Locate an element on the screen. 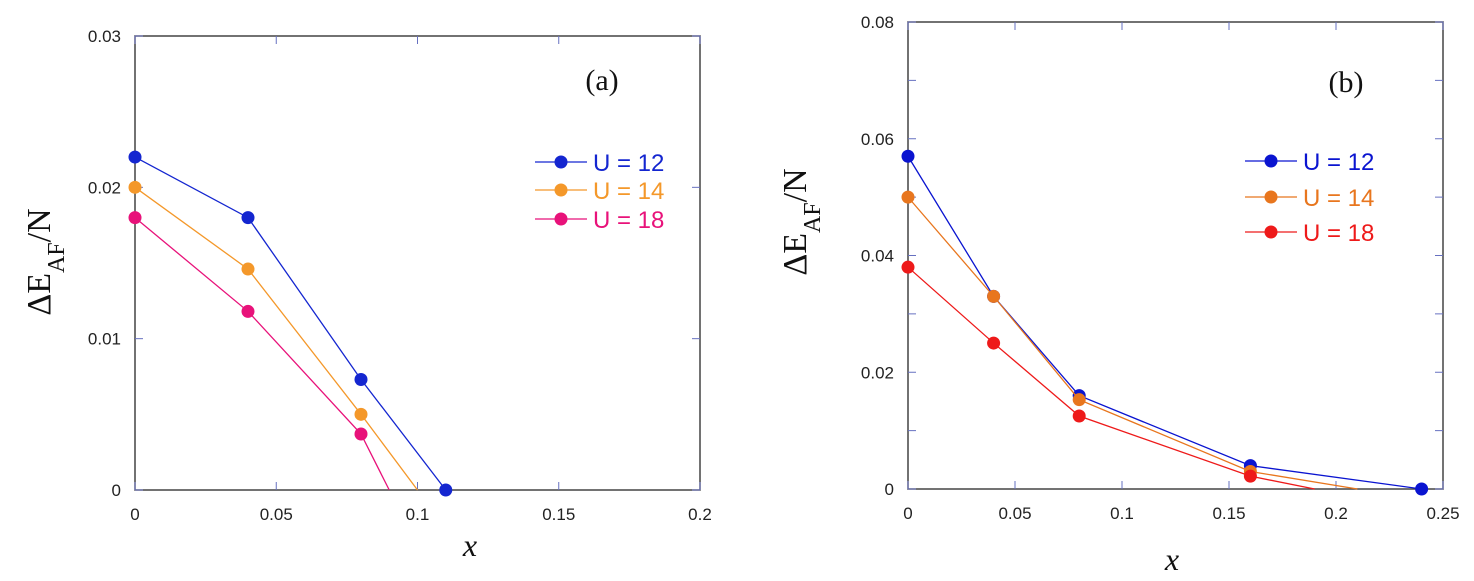  series-u12 is located at coordinates (290, 323).